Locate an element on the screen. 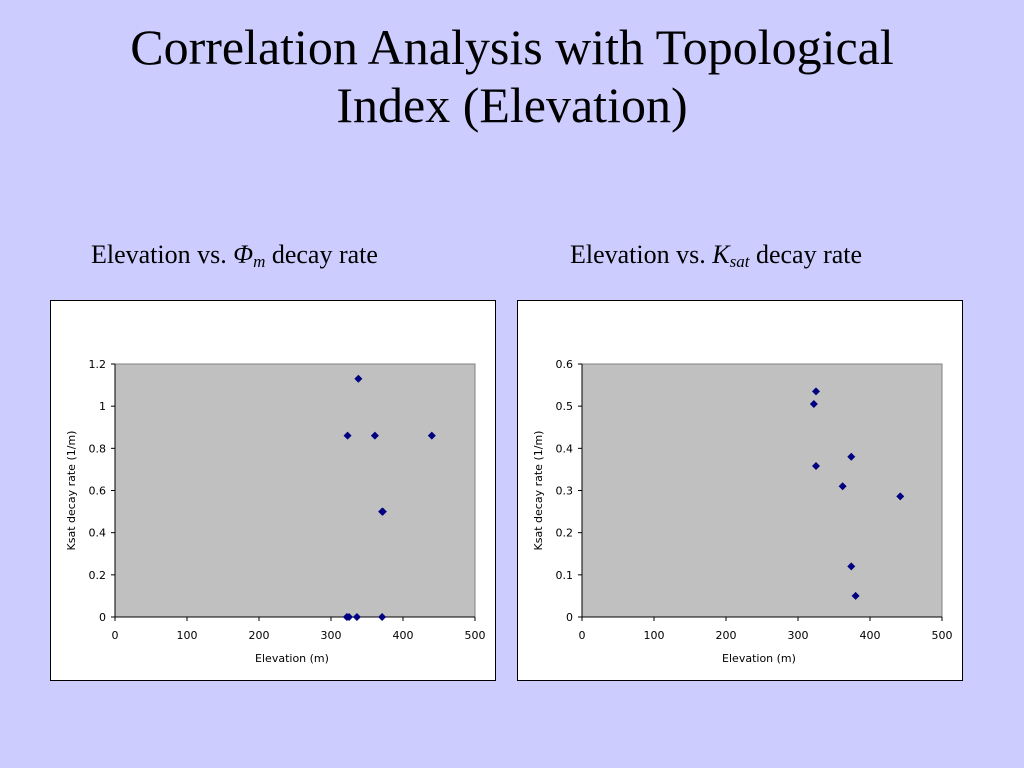 The height and width of the screenshot is (768, 1024). subtitle-right-suffix: decay rate is located at coordinates (806, 254).